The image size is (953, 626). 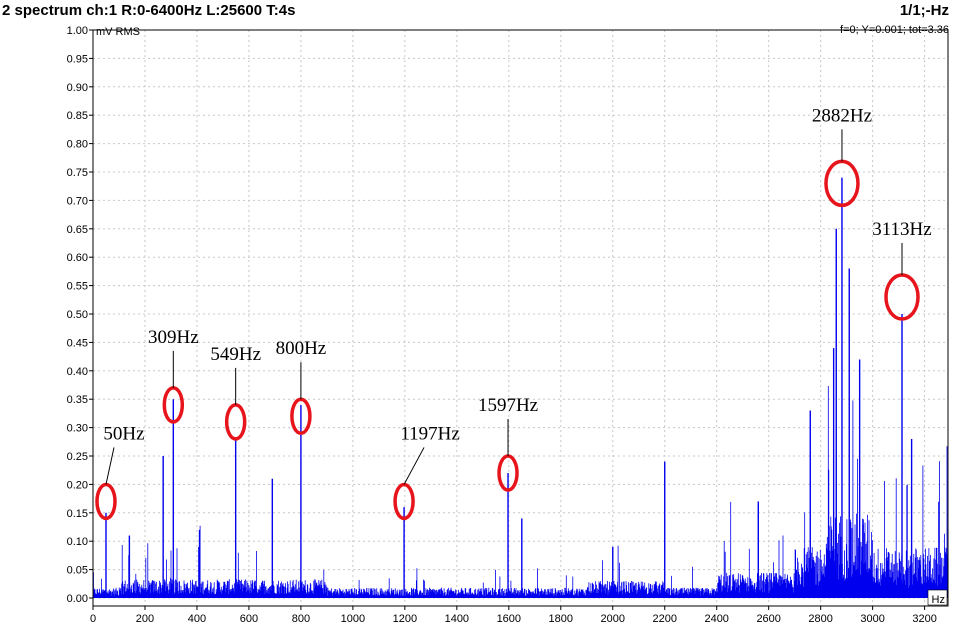 What do you see at coordinates (924, 10) in the screenshot?
I see `page-indicator: 1/1;-Hz` at bounding box center [924, 10].